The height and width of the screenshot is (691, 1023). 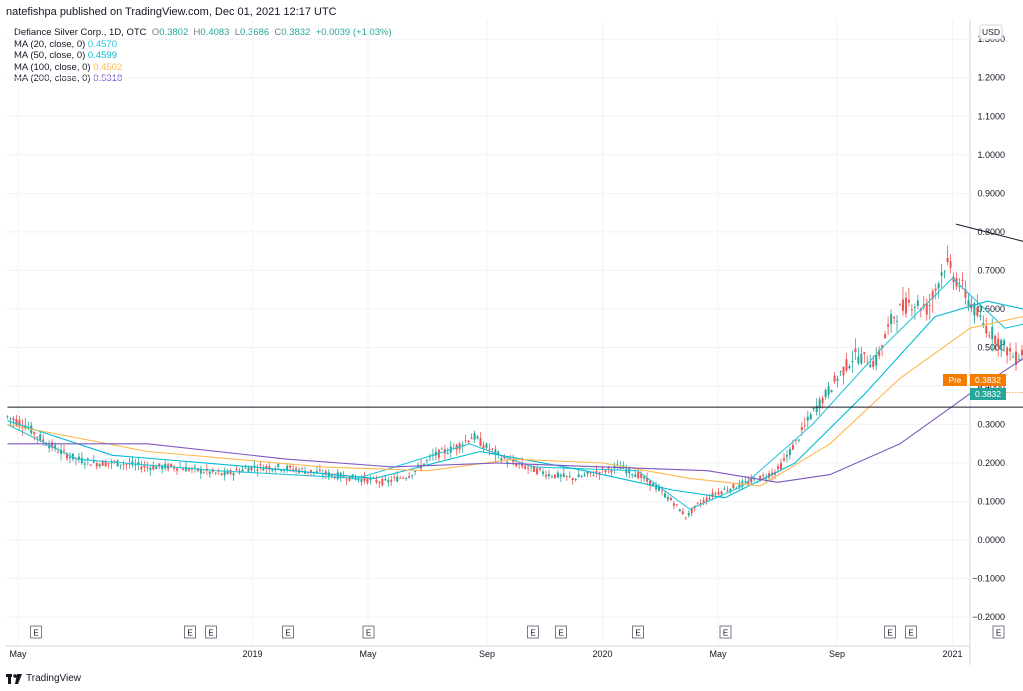 I want to click on indicator-ma200: MA (200, close, 0) 0.5318, so click(x=68, y=78).